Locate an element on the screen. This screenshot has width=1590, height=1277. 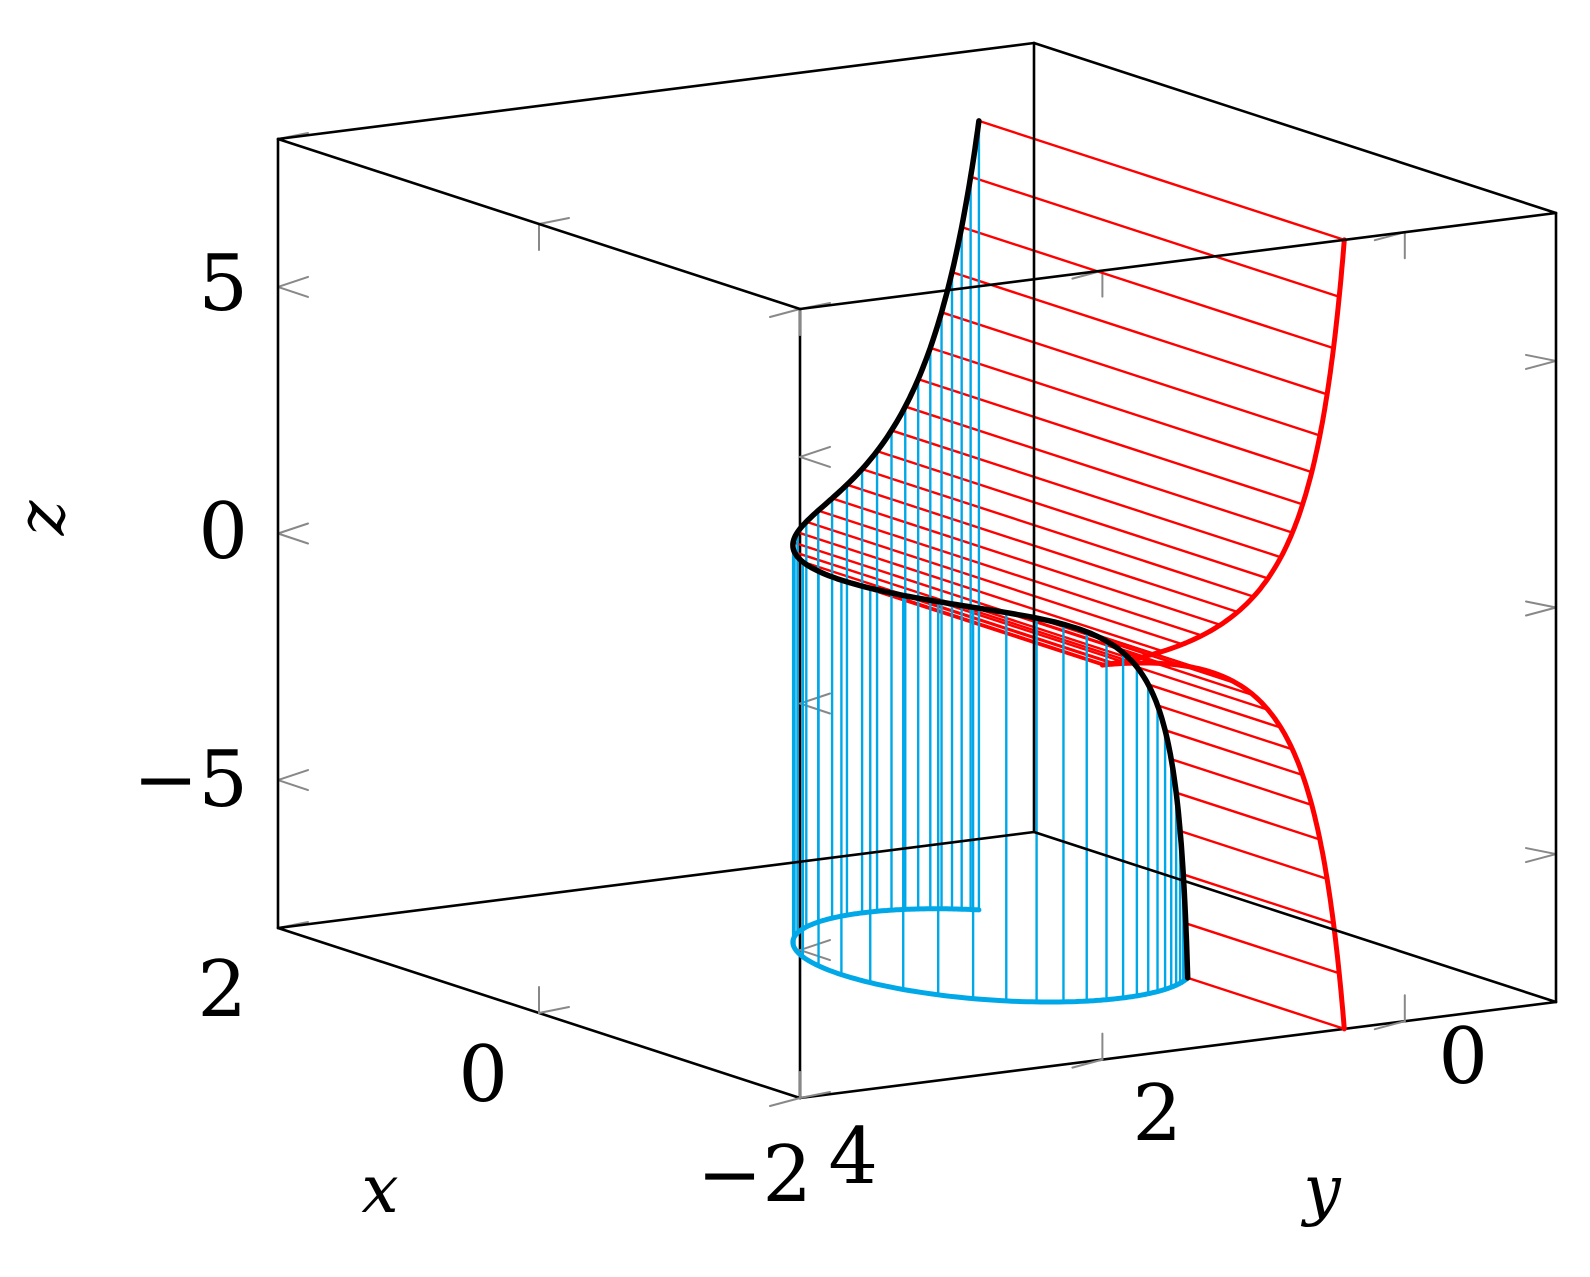
z-tick-label: −5 is located at coordinates (190, 780).